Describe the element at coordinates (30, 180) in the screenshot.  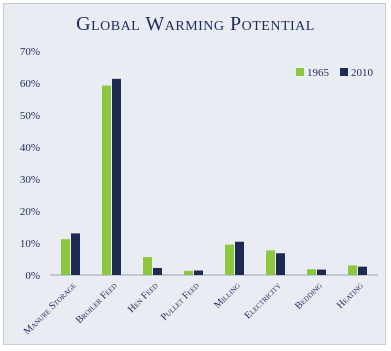
I see `y-tick-label: 30%` at that location.